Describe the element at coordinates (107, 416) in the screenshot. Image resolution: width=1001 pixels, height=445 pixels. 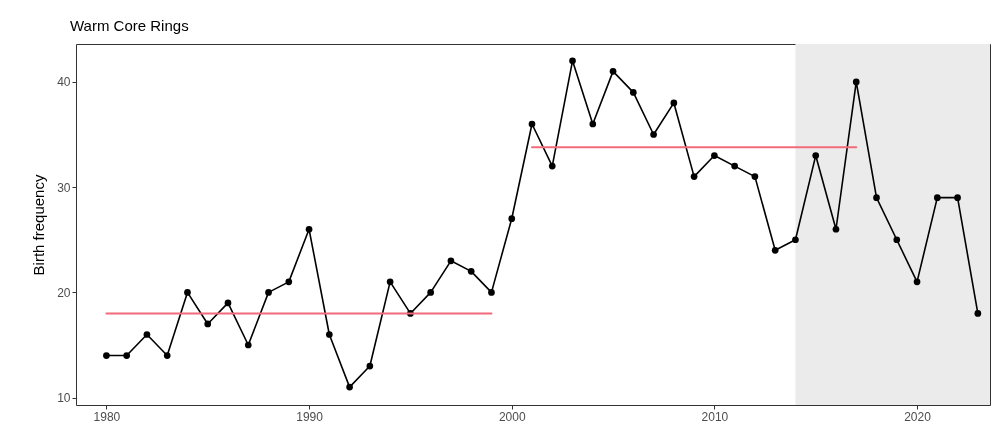
I see `x-tick-label: 1980` at that location.